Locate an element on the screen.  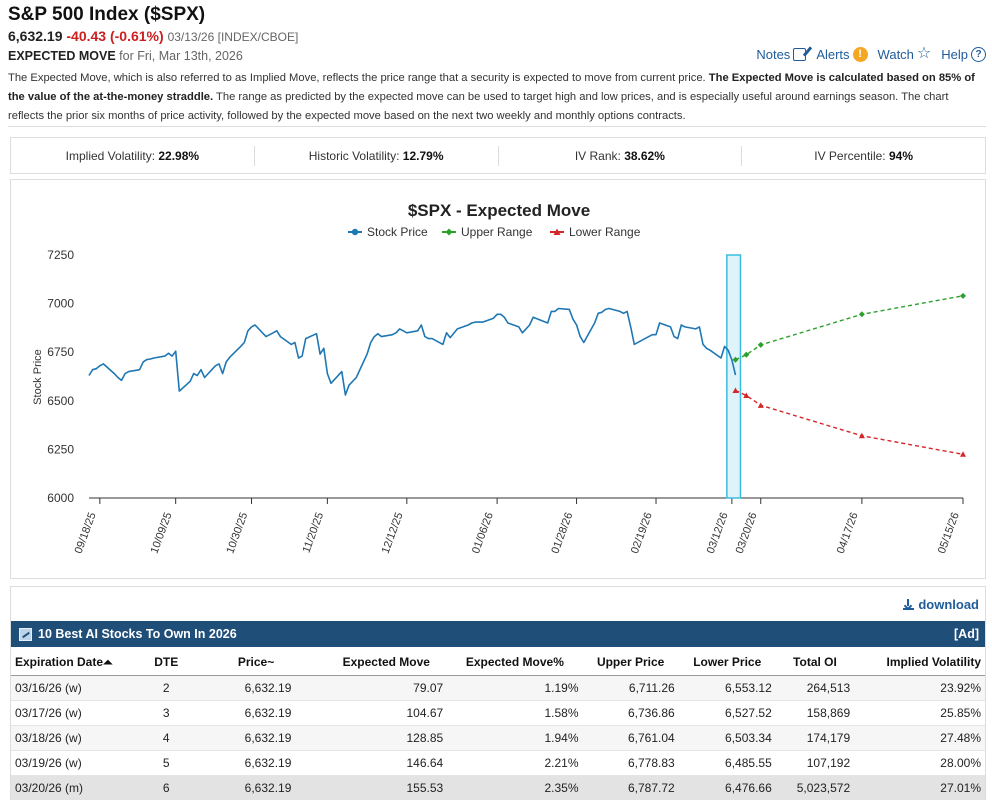
price-change: -40.43 (-0.61%) is located at coordinates (115, 36).